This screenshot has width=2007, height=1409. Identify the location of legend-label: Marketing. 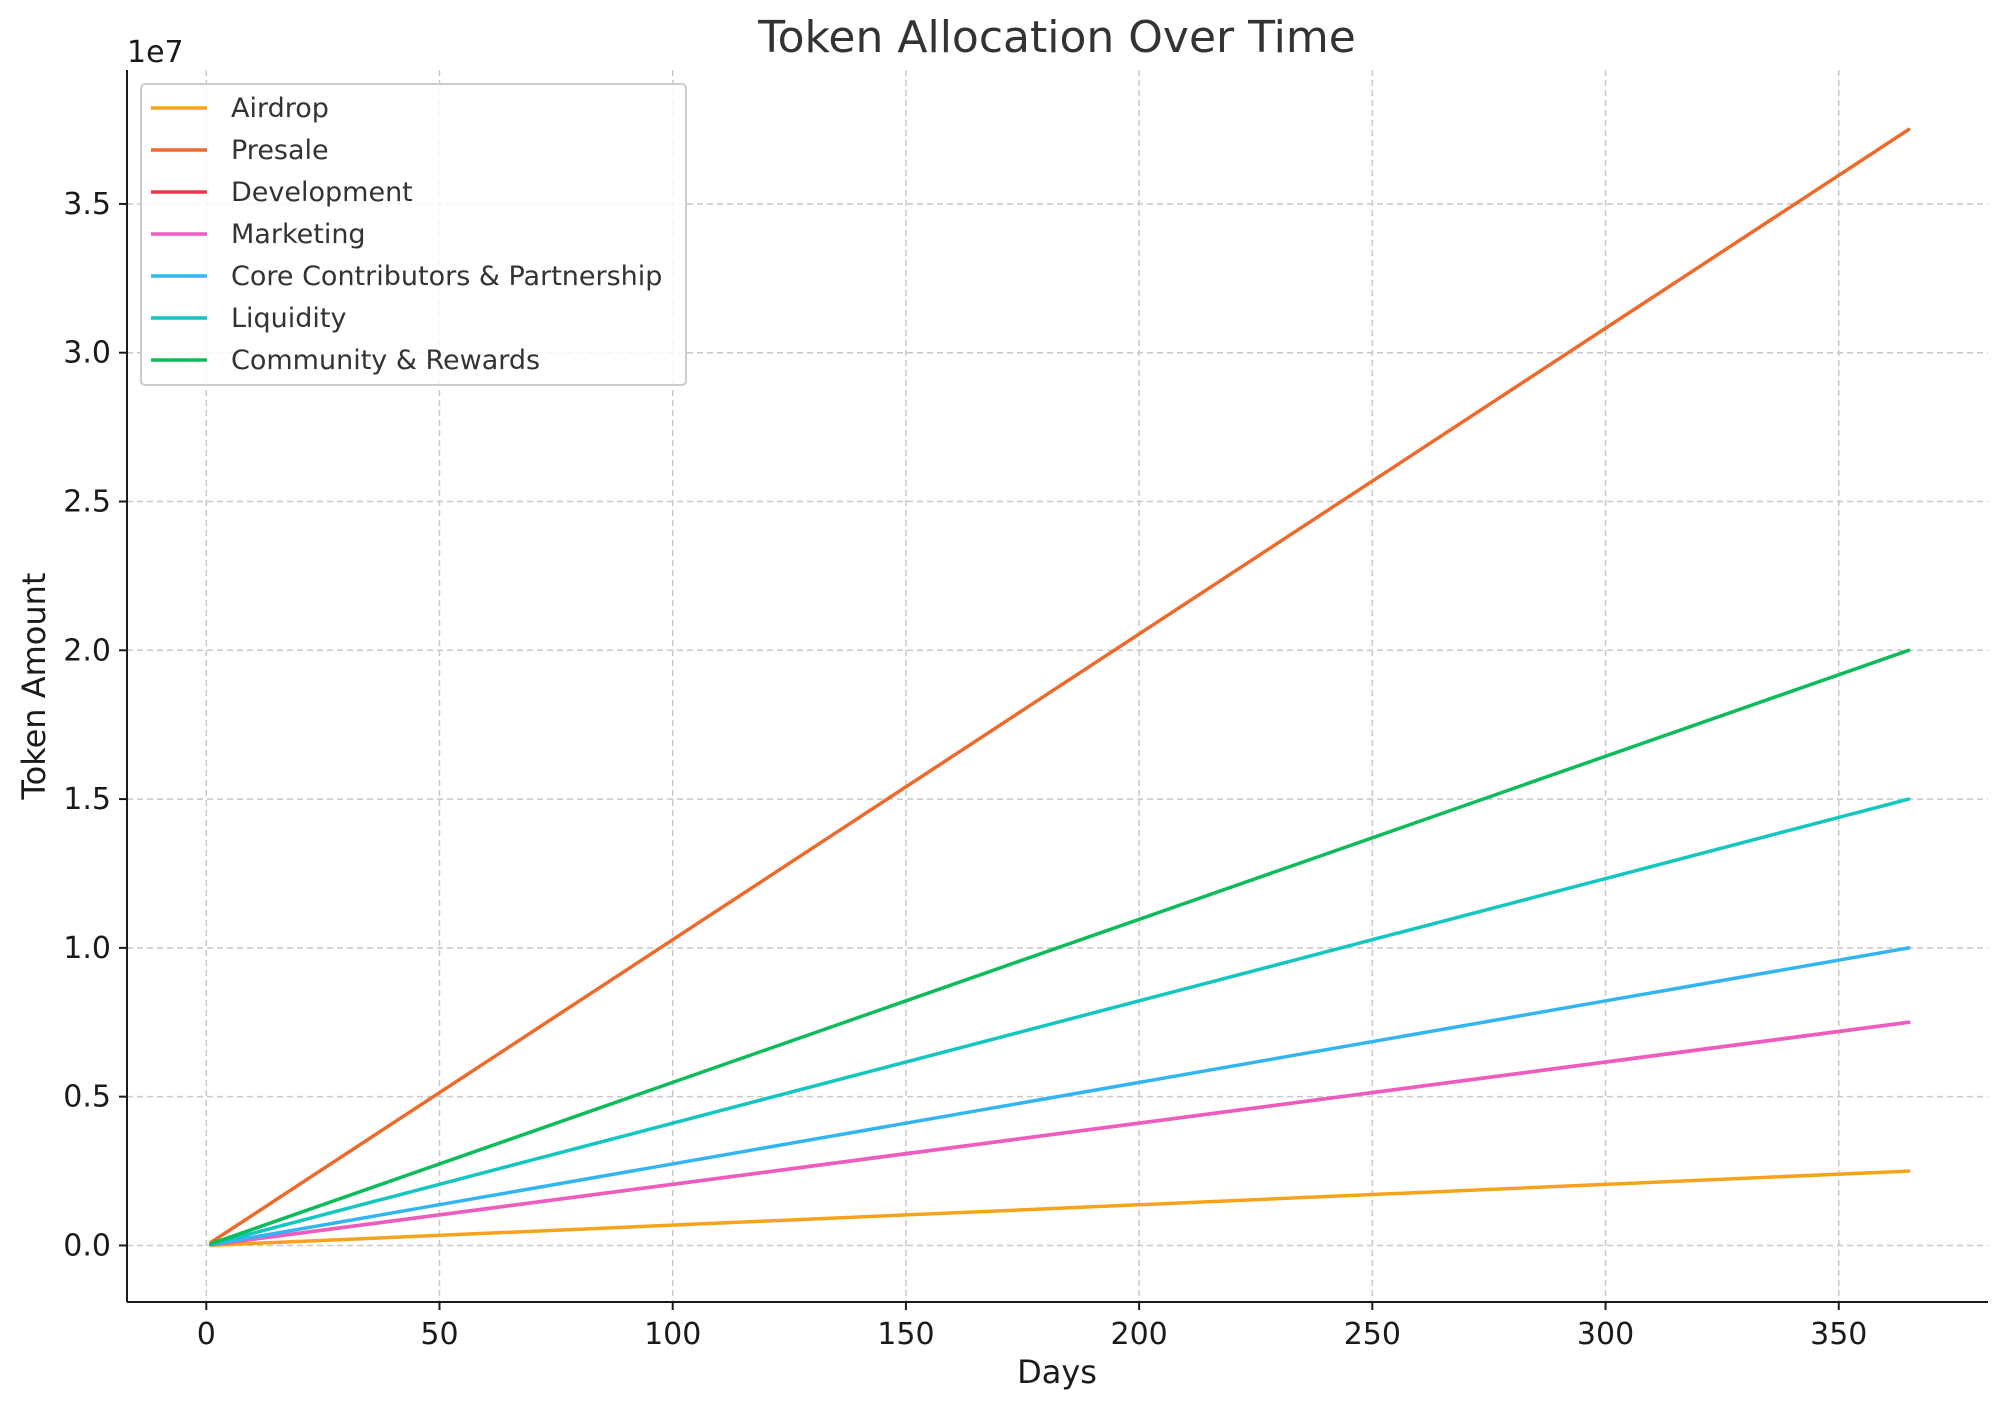
(298, 234).